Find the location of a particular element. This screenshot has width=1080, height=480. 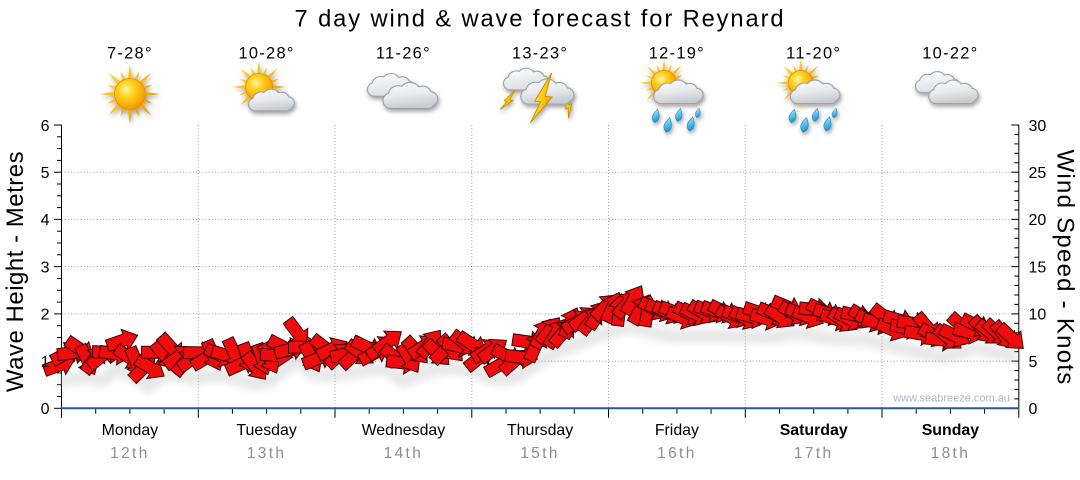

svg-text: 12th is located at coordinates (130, 453).